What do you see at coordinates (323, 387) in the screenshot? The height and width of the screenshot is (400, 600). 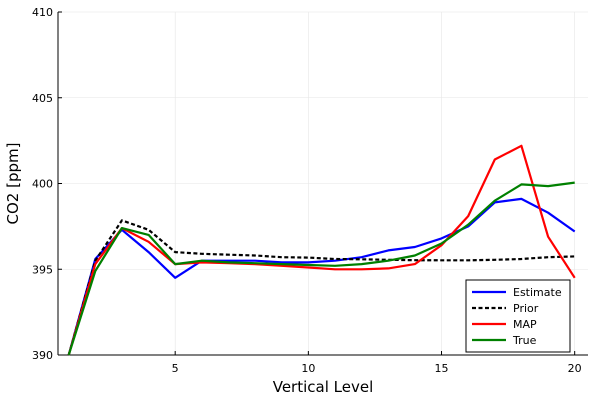 I see `x-axis-label: Vertical Level` at bounding box center [323, 387].